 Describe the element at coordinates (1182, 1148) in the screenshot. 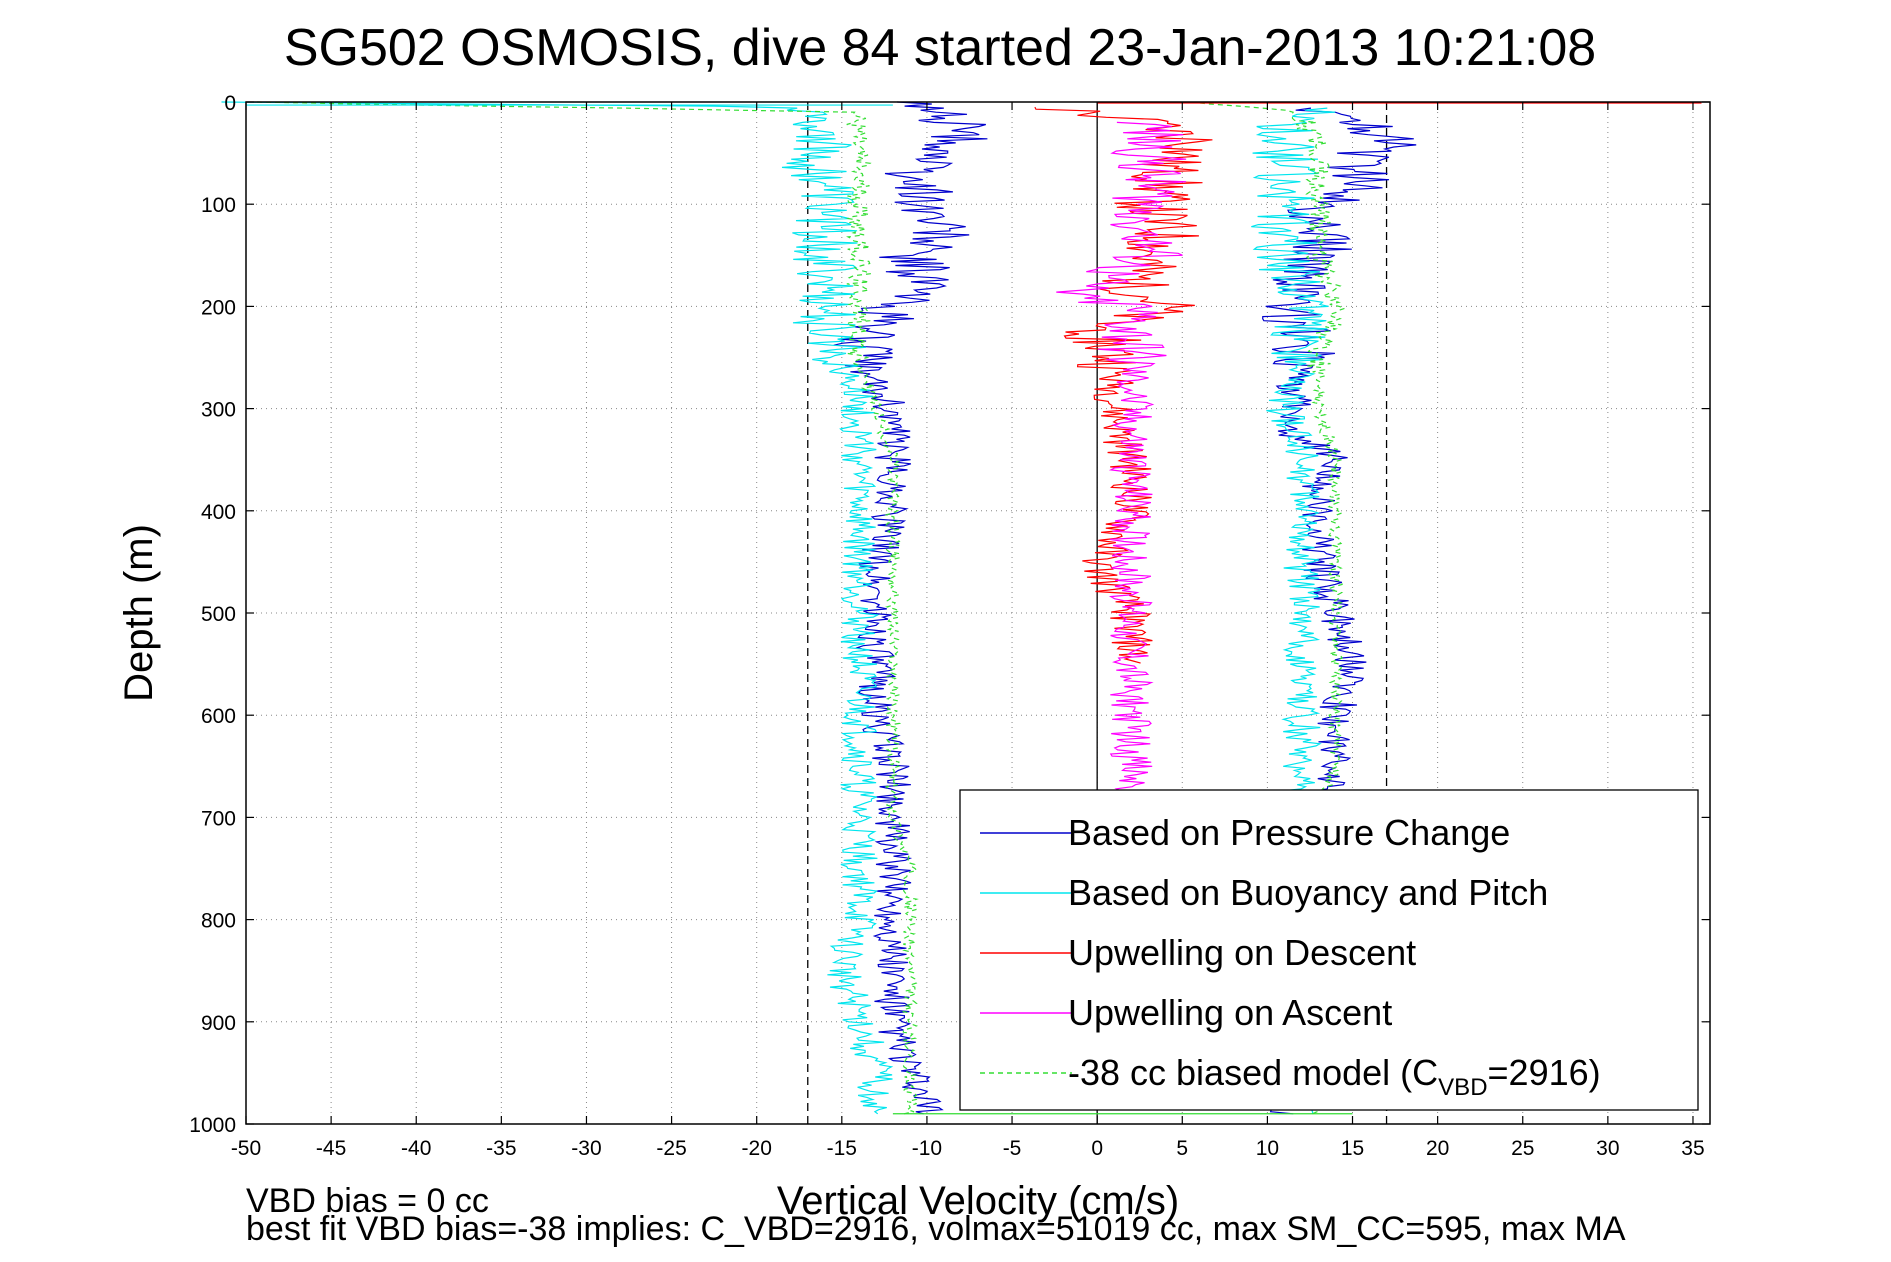

I see `x-tick-label: 5` at that location.